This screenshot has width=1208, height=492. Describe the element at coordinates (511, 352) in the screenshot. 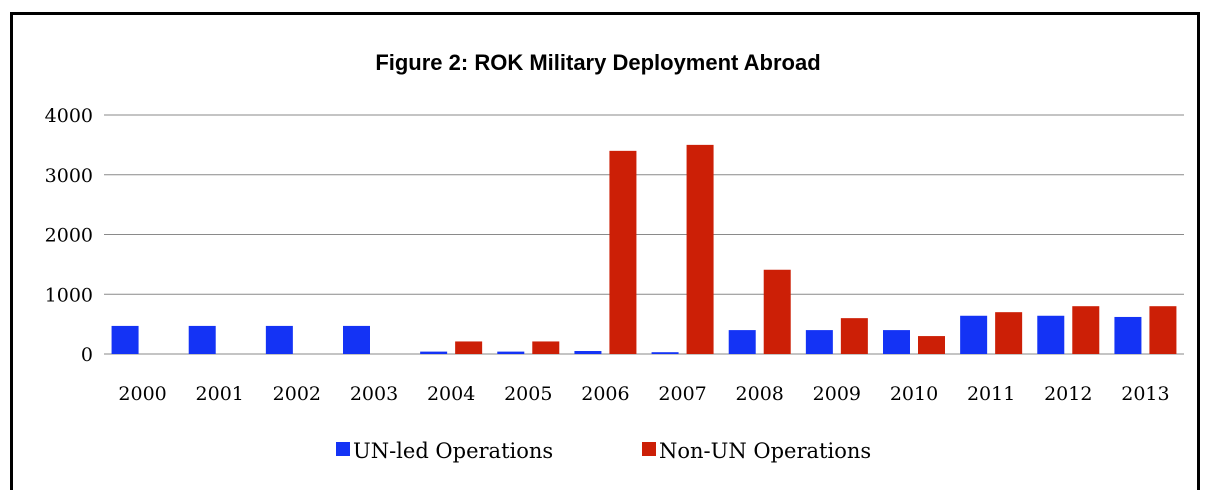

I see `bar-un-led-2005` at that location.